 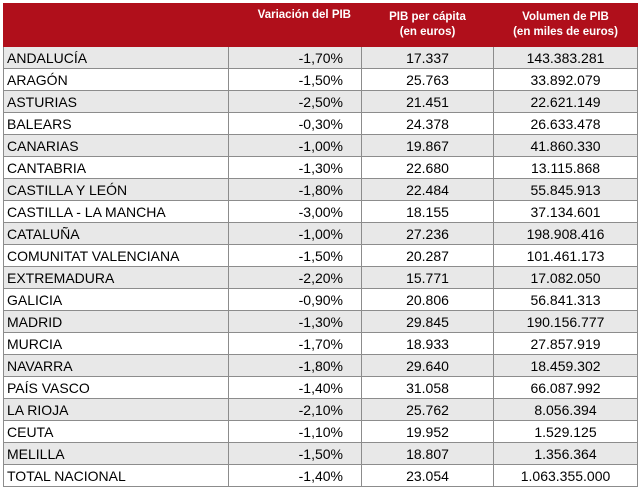 What do you see at coordinates (116, 431) in the screenshot?
I see `cell-region: CEUTA` at bounding box center [116, 431].